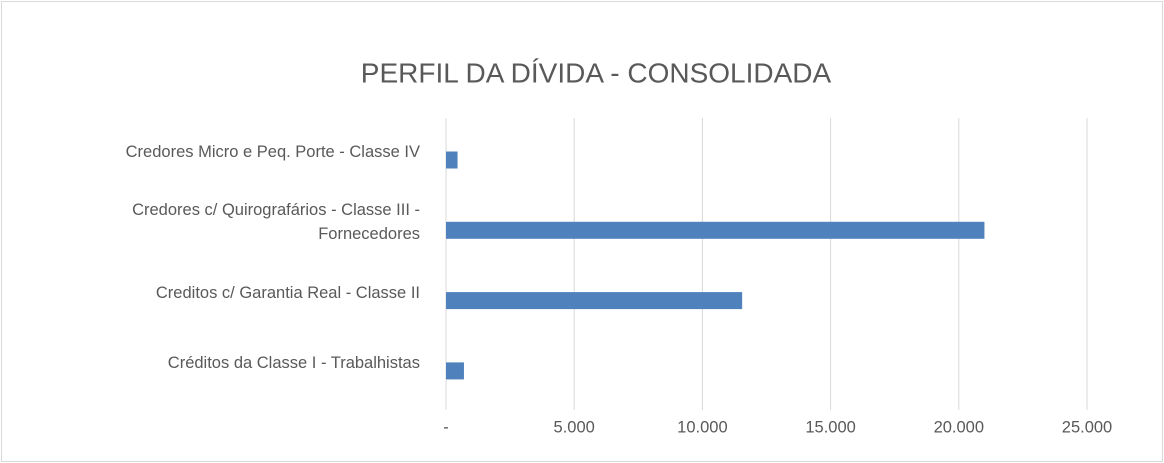  I want to click on x-tick-label: 25.000, so click(1087, 427).